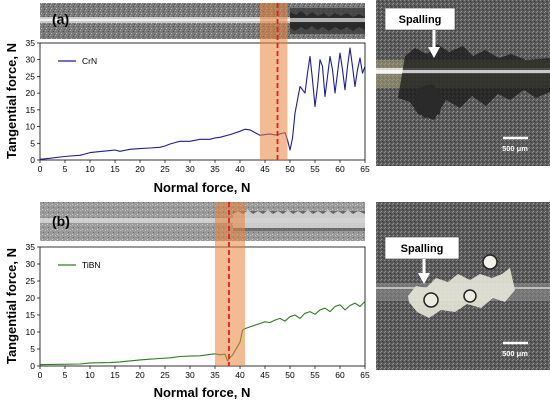  Describe the element at coordinates (61, 221) in the screenshot. I see `panel-label-b: (b)` at that location.